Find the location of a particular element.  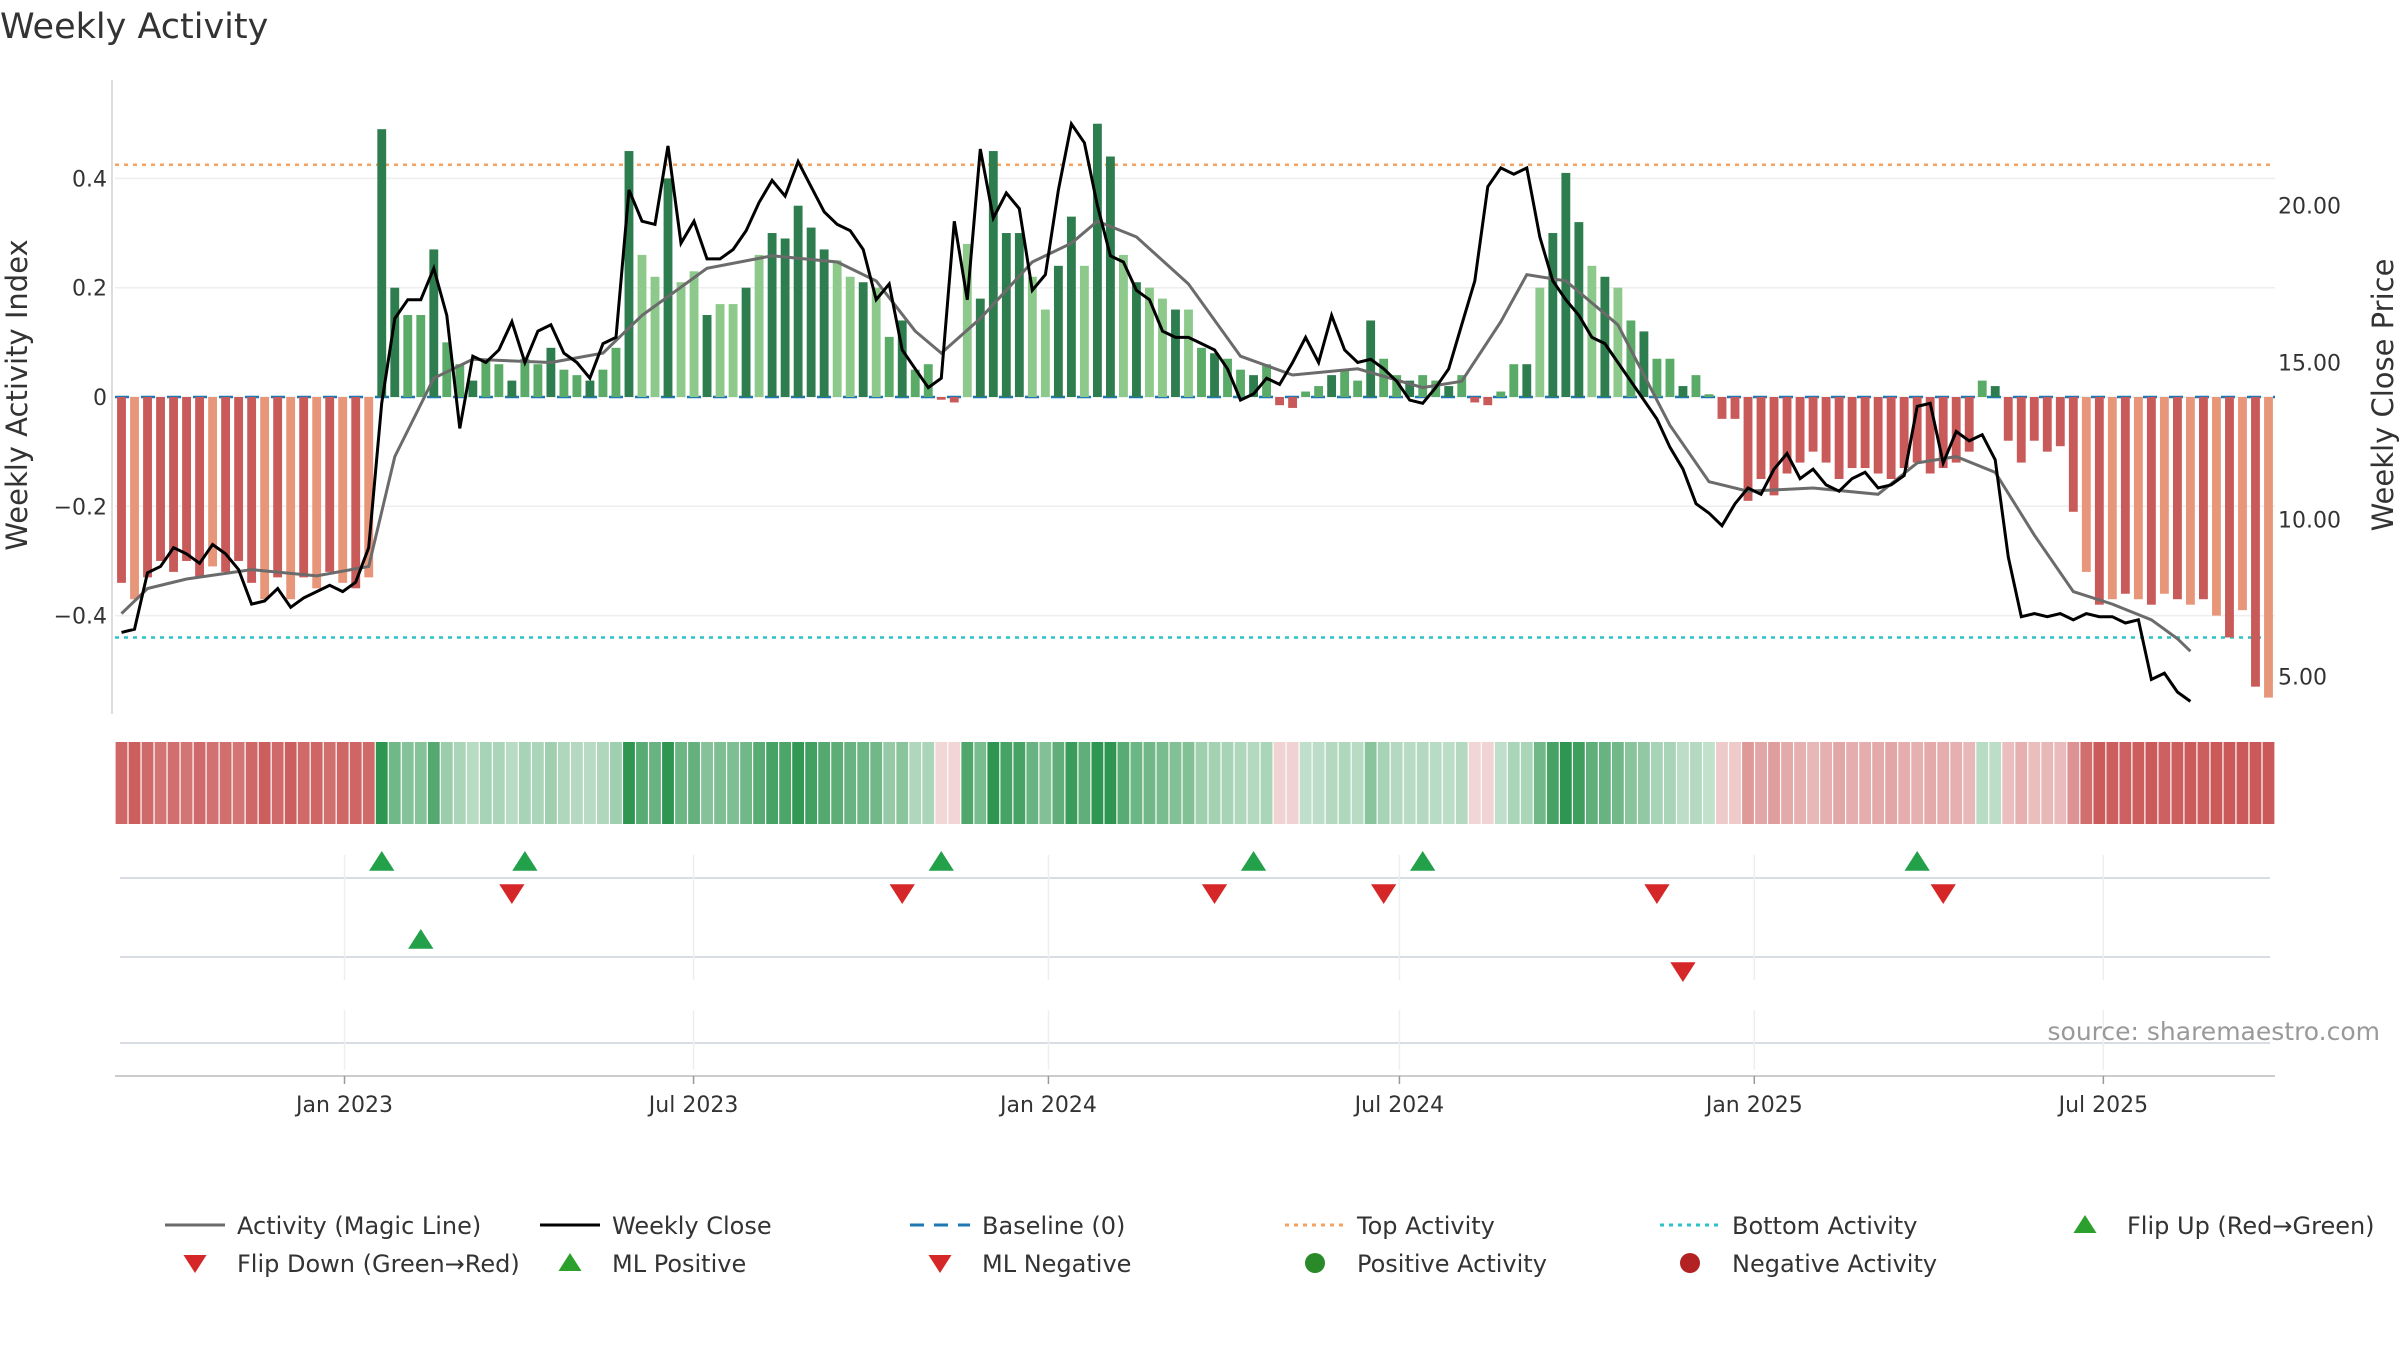

legend-label: Weekly Close is located at coordinates (692, 1226).